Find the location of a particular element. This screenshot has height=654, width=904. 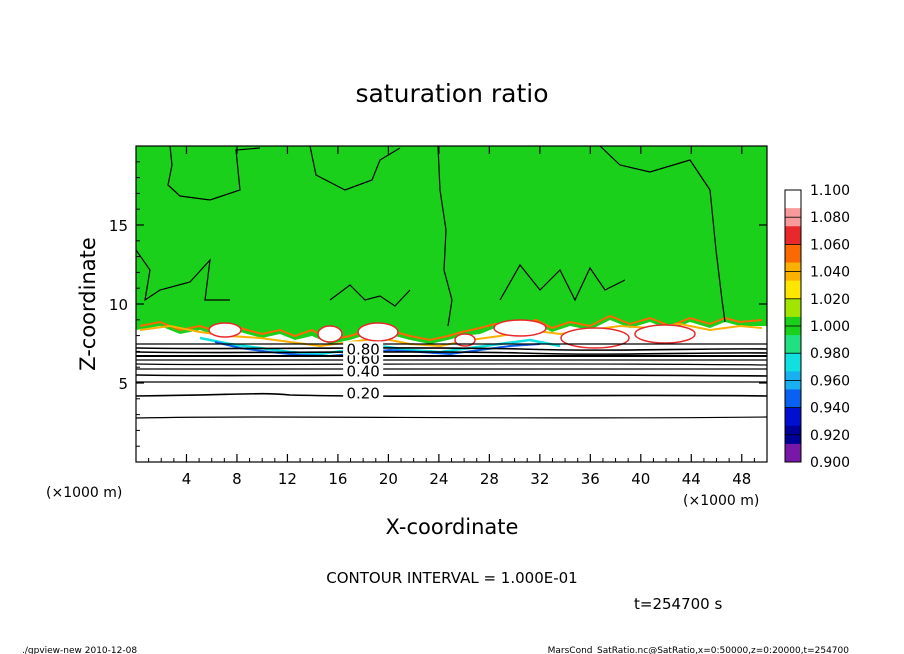

x-tick-label: 40 is located at coordinates (640, 479).